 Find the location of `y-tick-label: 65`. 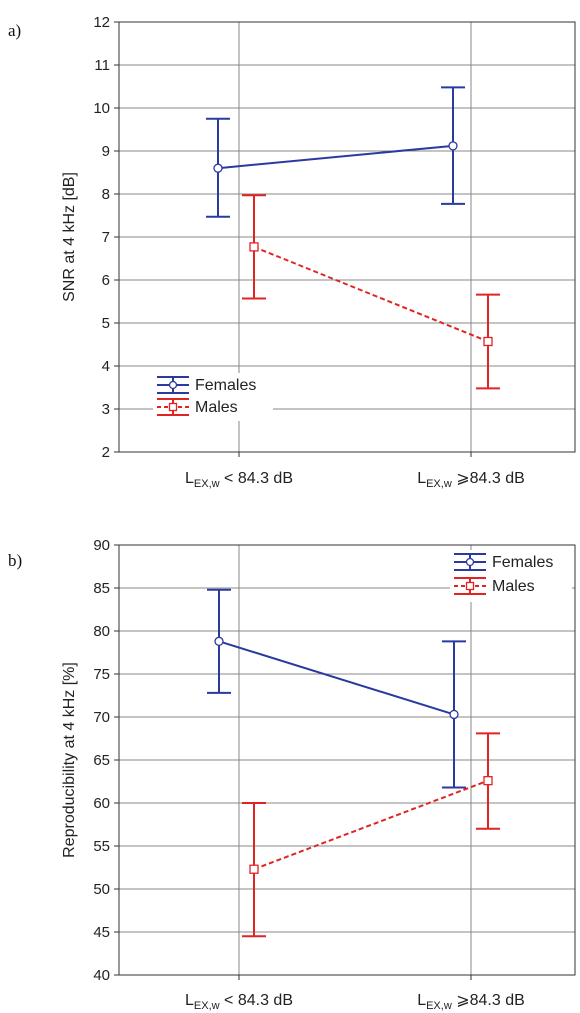

y-tick-label: 65 is located at coordinates (101, 760).